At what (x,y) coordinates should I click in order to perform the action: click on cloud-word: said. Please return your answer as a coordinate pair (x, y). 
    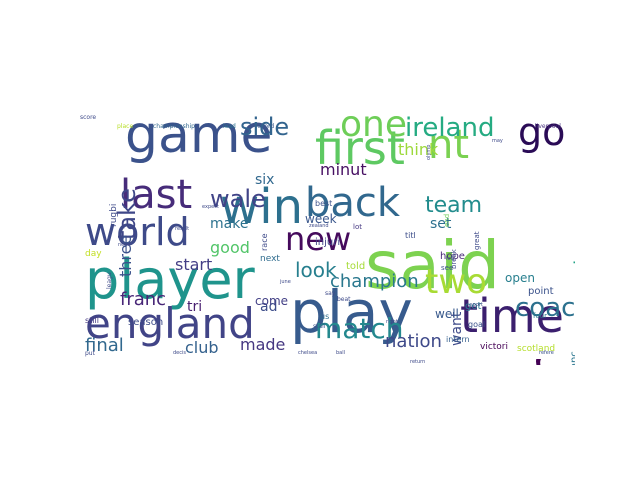
    Looking at the image, I should click on (433, 265).